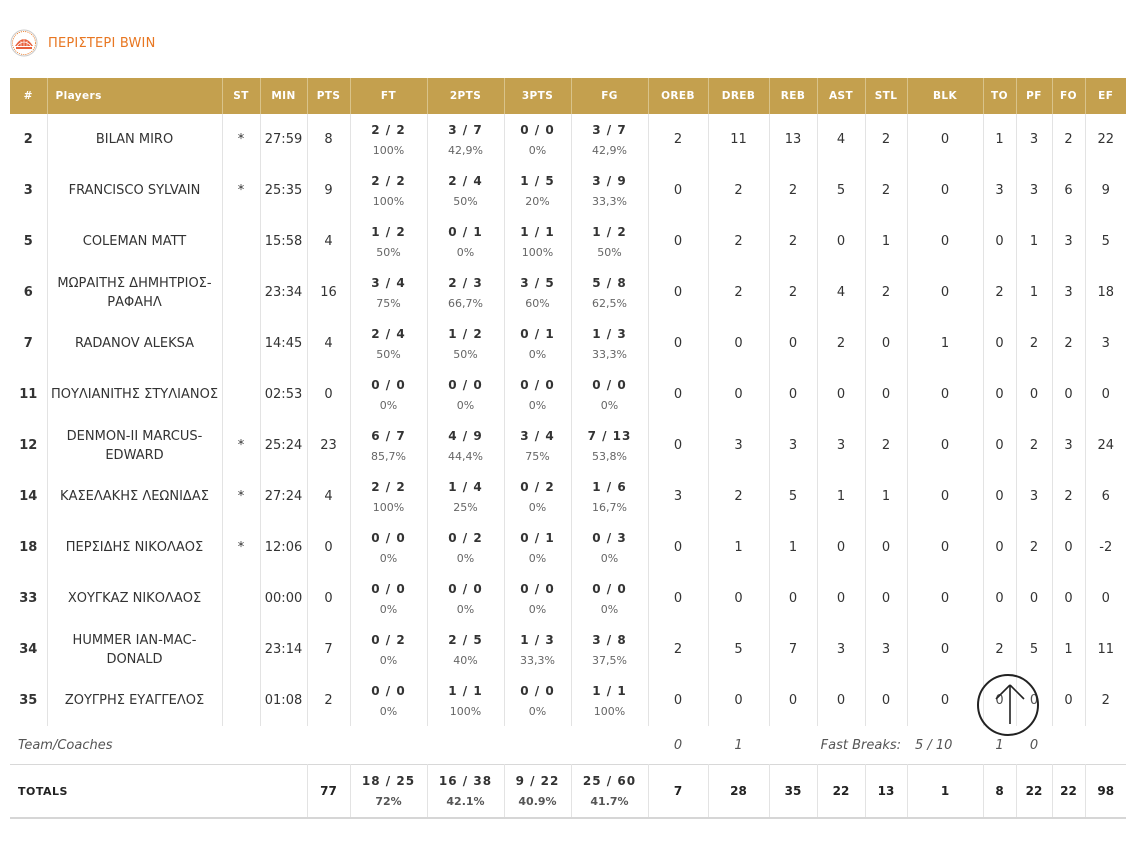  What do you see at coordinates (388, 801) in the screenshot?
I see `totals-ft-percentage: 72%` at bounding box center [388, 801].